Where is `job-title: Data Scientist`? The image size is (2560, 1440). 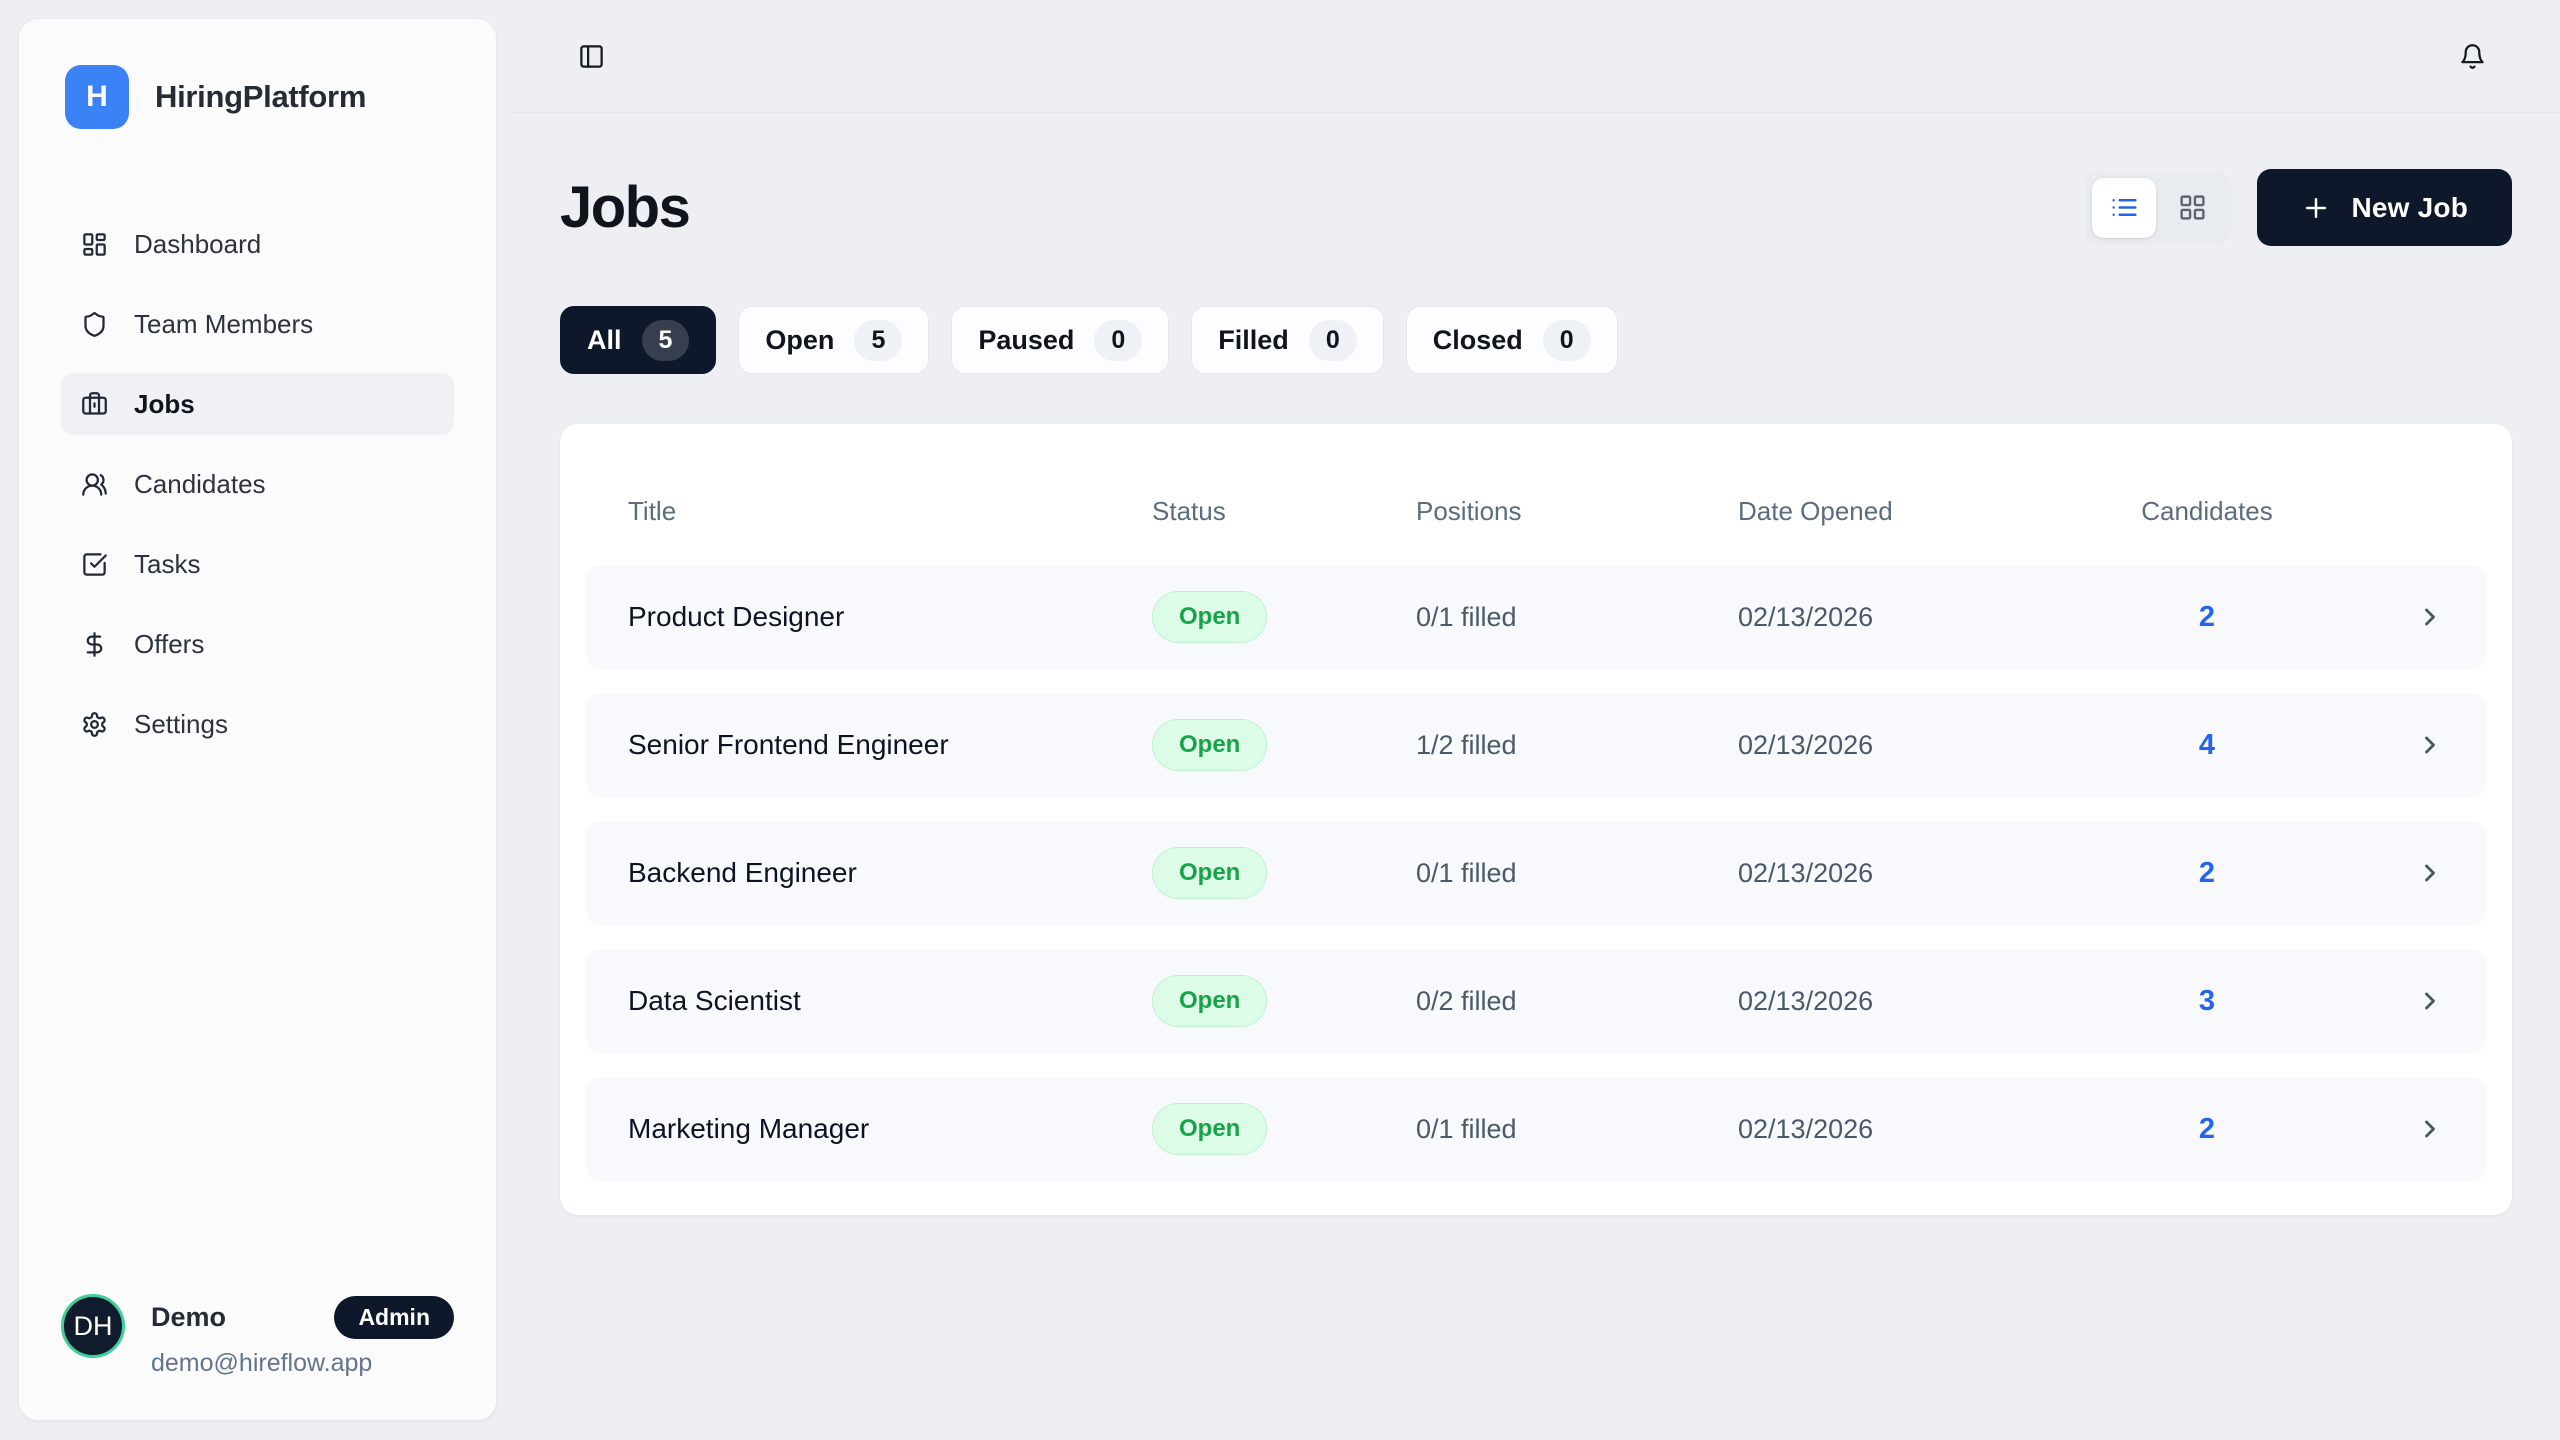
job-title: Data Scientist is located at coordinates (714, 1000).